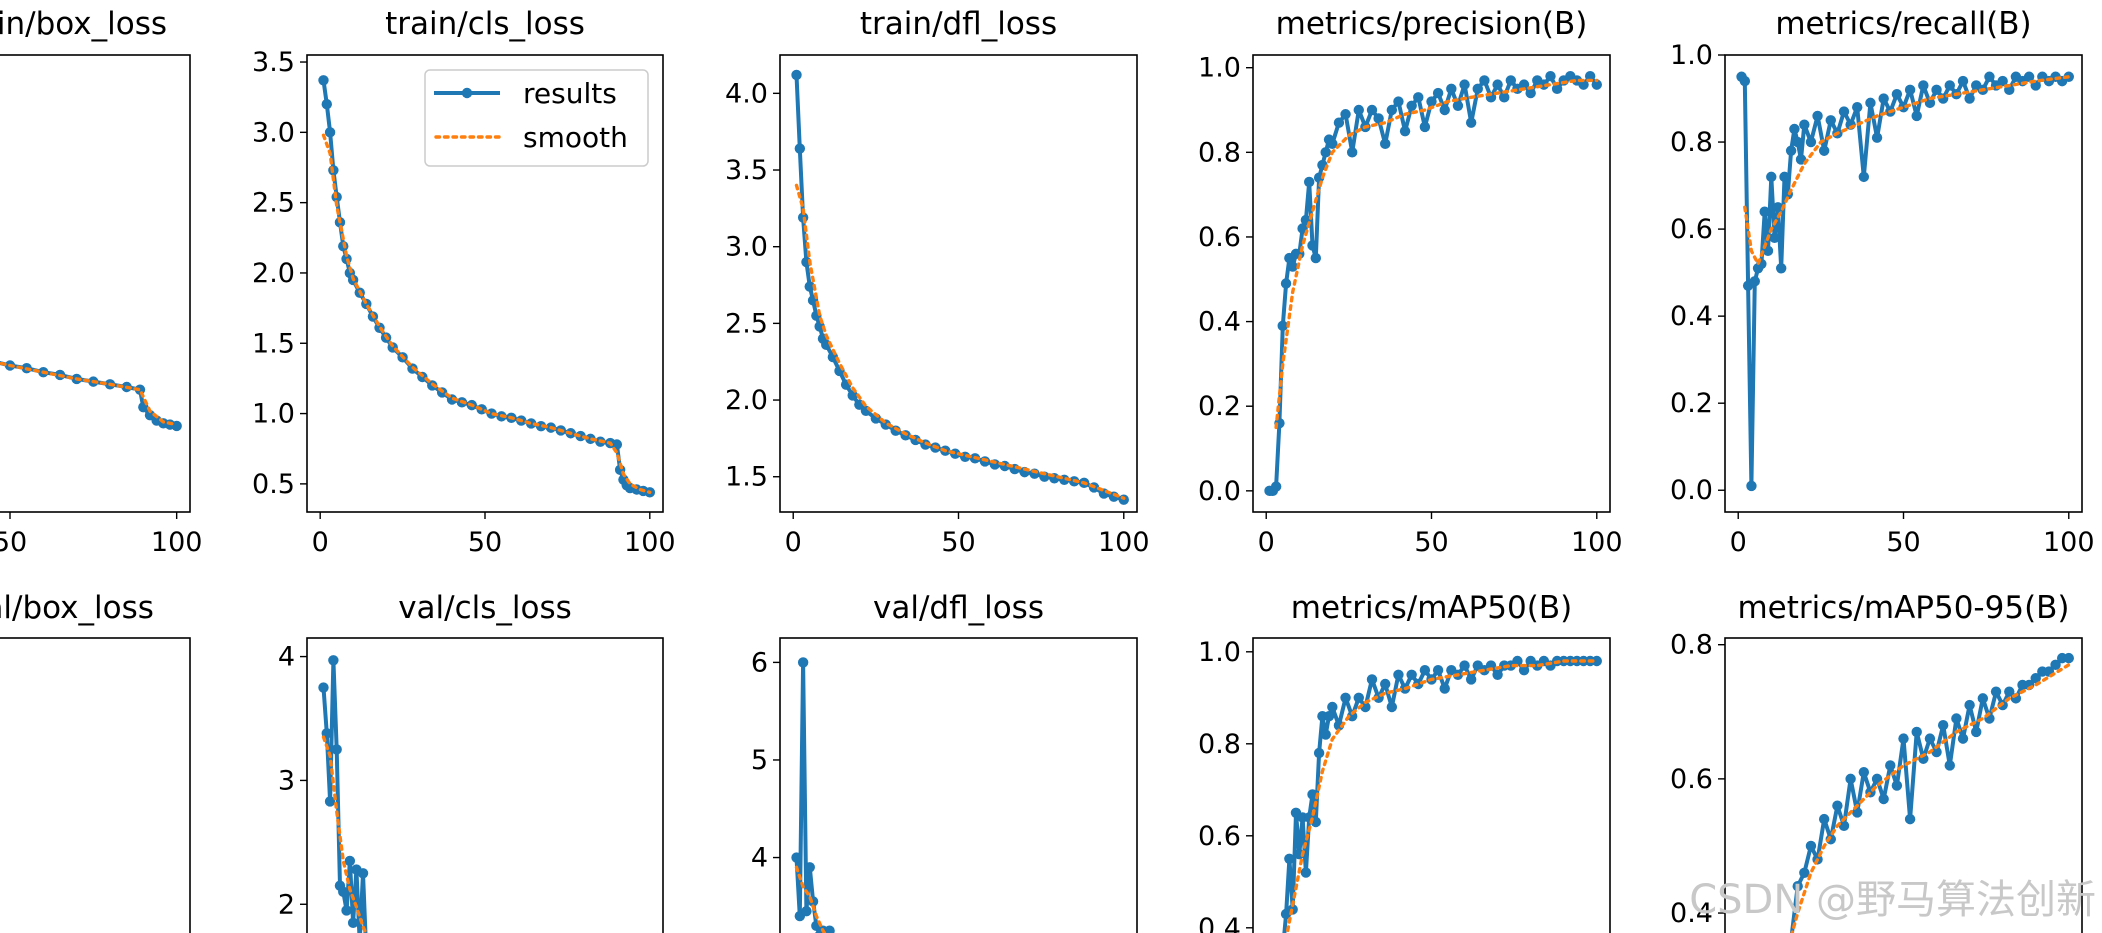  I want to click on y-tick-label: 3, so click(286, 780).